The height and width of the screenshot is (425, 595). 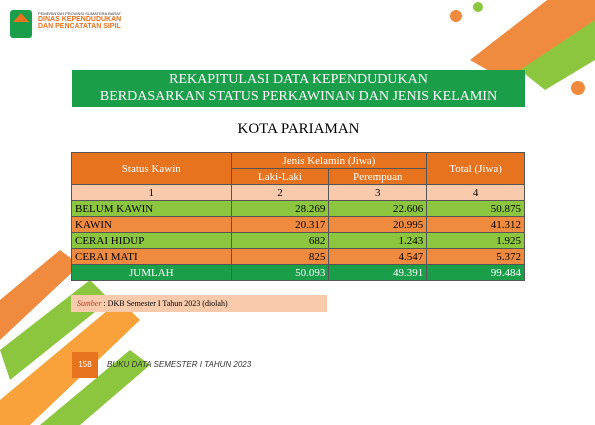 I want to click on header-cell: Status Kawin, so click(x=151, y=168).